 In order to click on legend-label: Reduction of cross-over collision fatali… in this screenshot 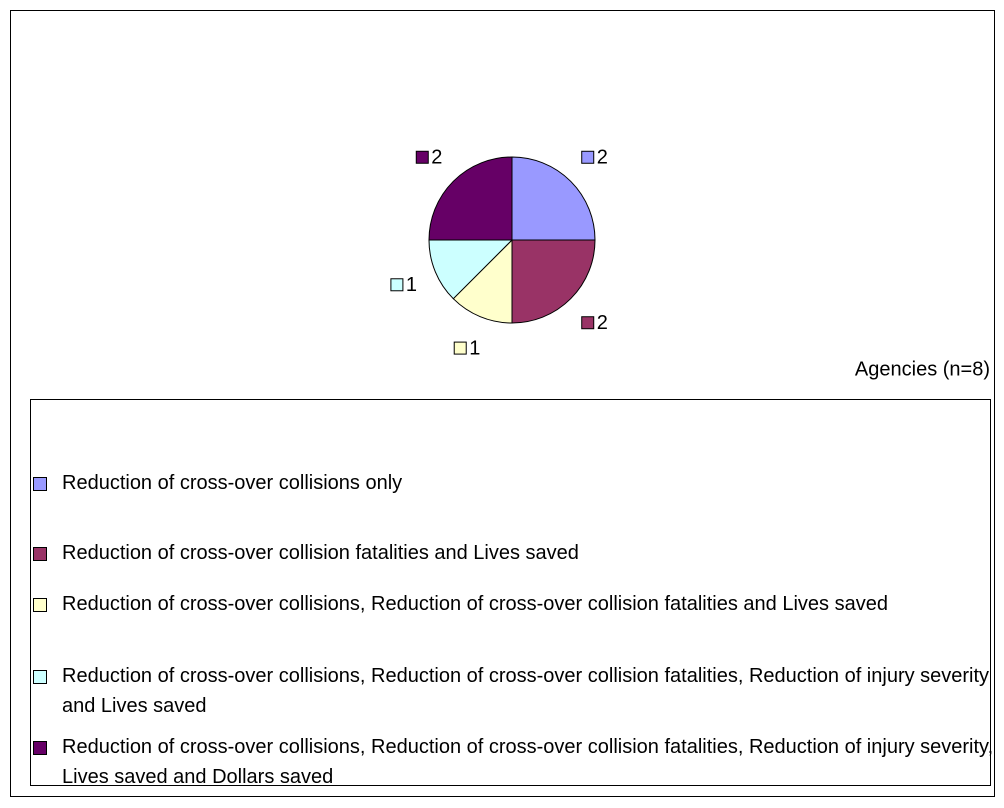, I will do `click(320, 553)`.